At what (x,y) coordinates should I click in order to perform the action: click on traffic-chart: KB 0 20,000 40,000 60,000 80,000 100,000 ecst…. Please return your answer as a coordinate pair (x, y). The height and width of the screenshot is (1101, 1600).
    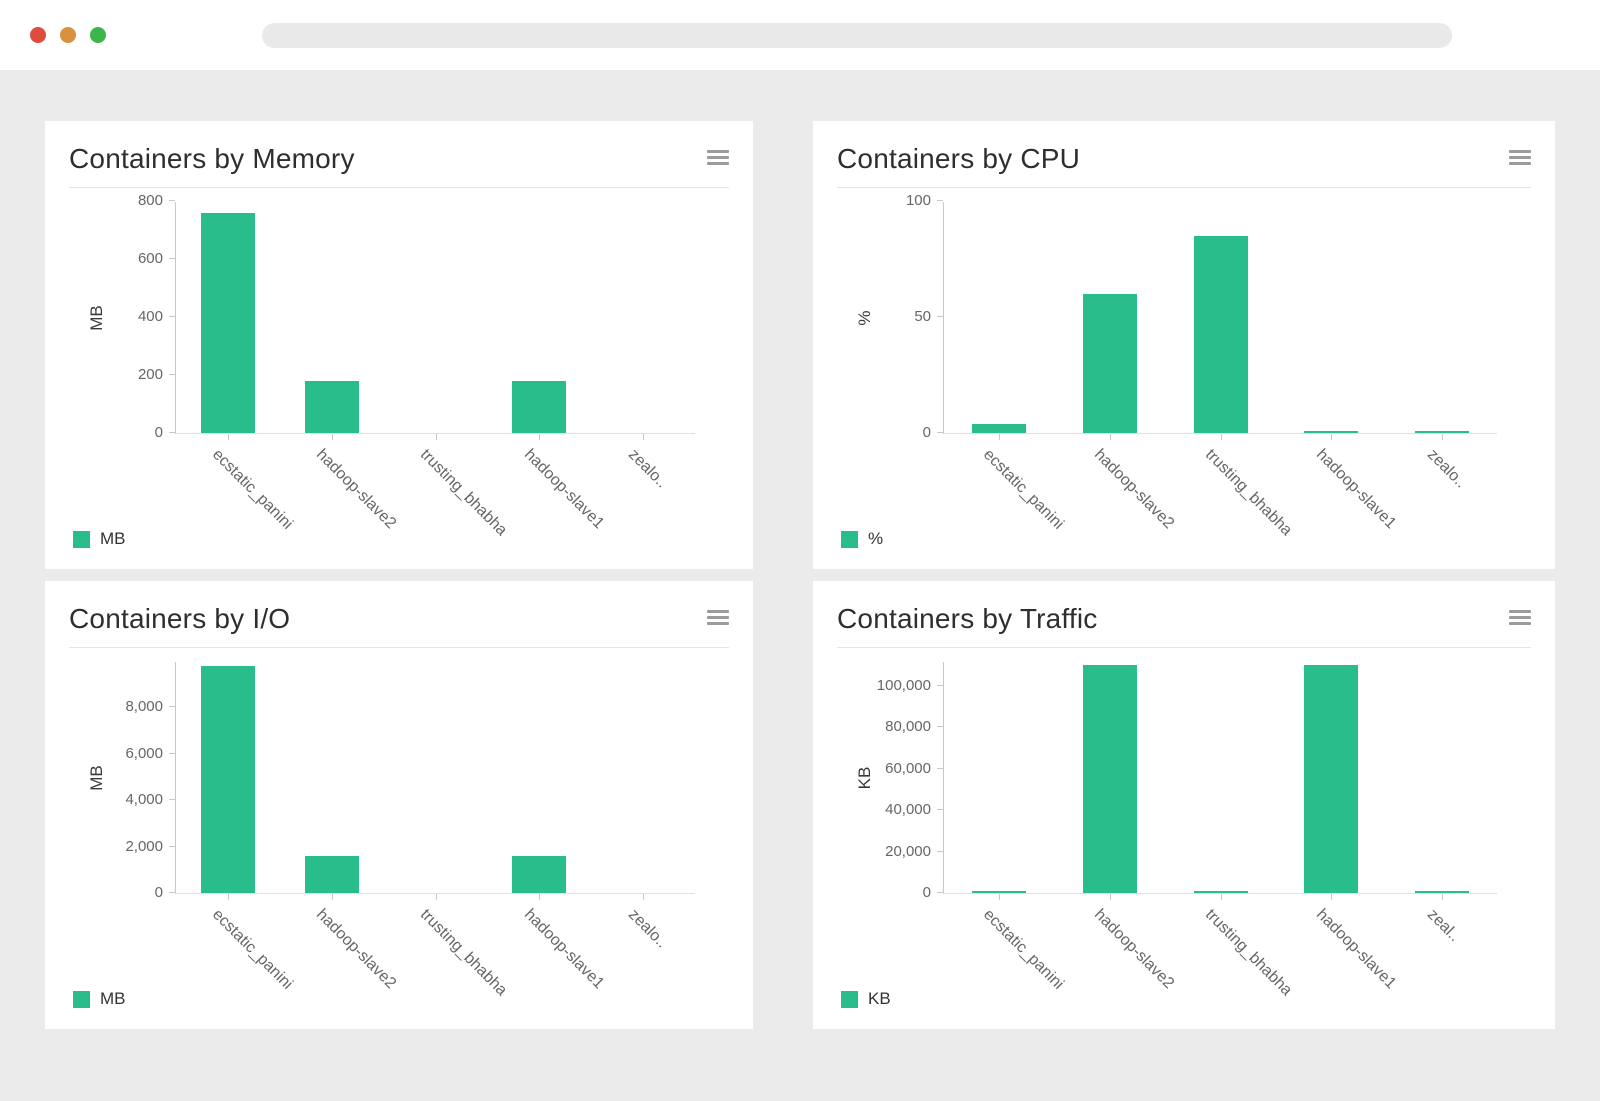
    Looking at the image, I should click on (1184, 838).